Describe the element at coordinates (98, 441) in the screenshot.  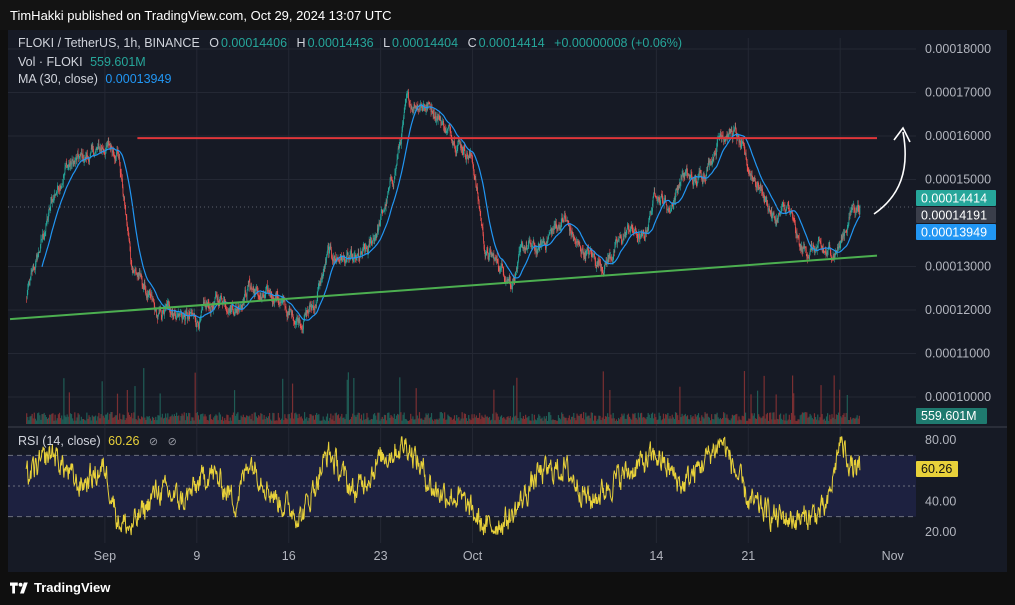
I see `rsi-legend: RSI (14, close) 60.26 ⊘ ⊘` at that location.